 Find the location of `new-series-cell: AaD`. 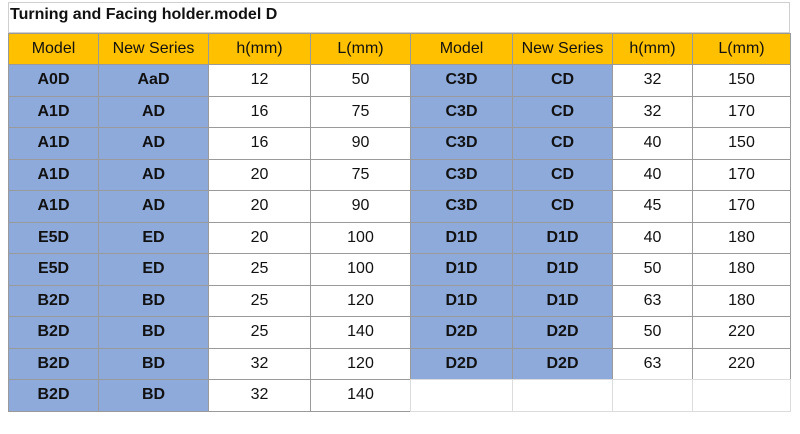

new-series-cell: AaD is located at coordinates (153, 80).